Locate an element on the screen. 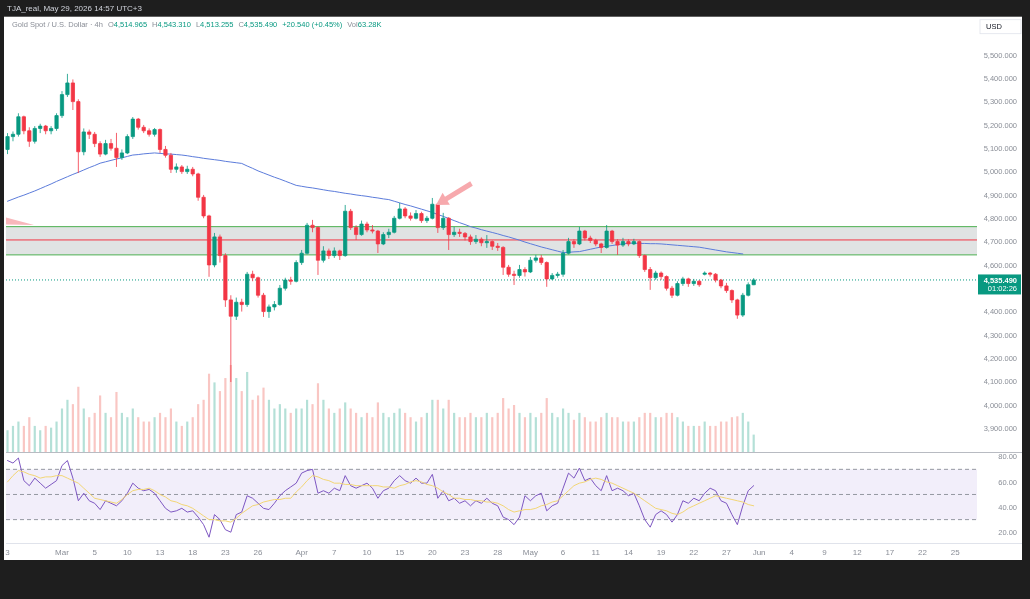  x-tick-label: Apr is located at coordinates (302, 552).